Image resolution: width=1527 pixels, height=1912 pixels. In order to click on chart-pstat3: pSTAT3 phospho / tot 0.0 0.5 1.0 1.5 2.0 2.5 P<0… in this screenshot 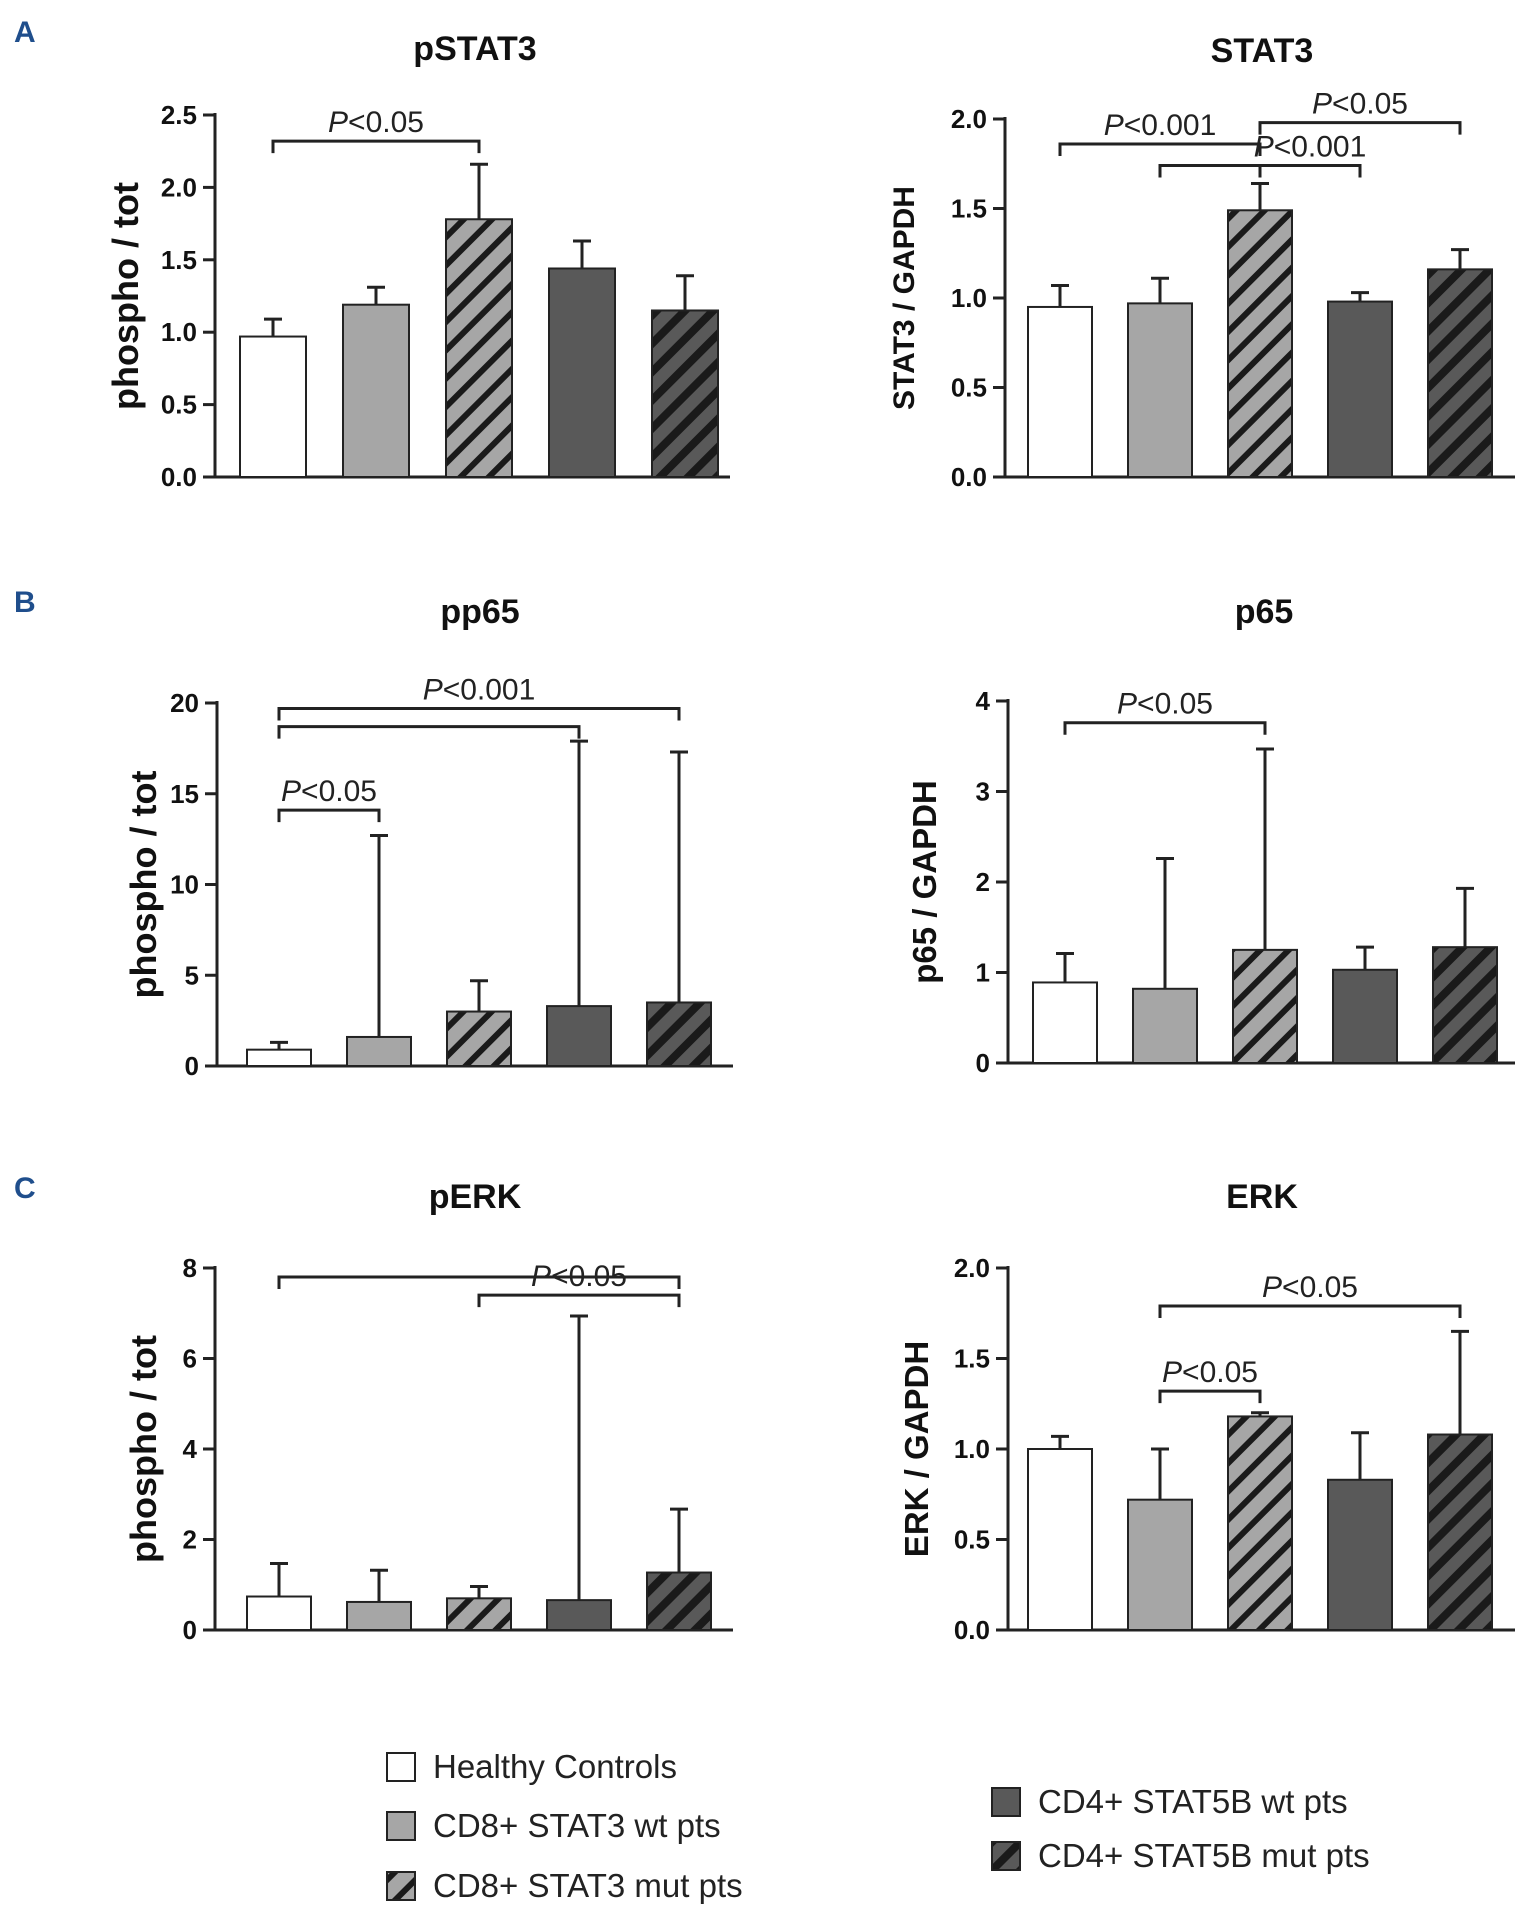, I will do `click(417, 261)`.